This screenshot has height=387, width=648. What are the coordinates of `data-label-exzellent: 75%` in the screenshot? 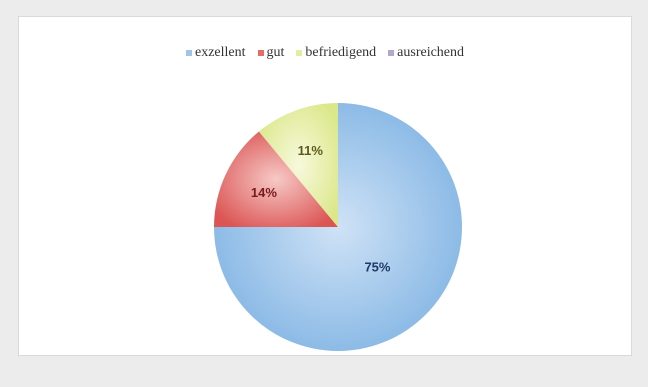 It's located at (377, 266).